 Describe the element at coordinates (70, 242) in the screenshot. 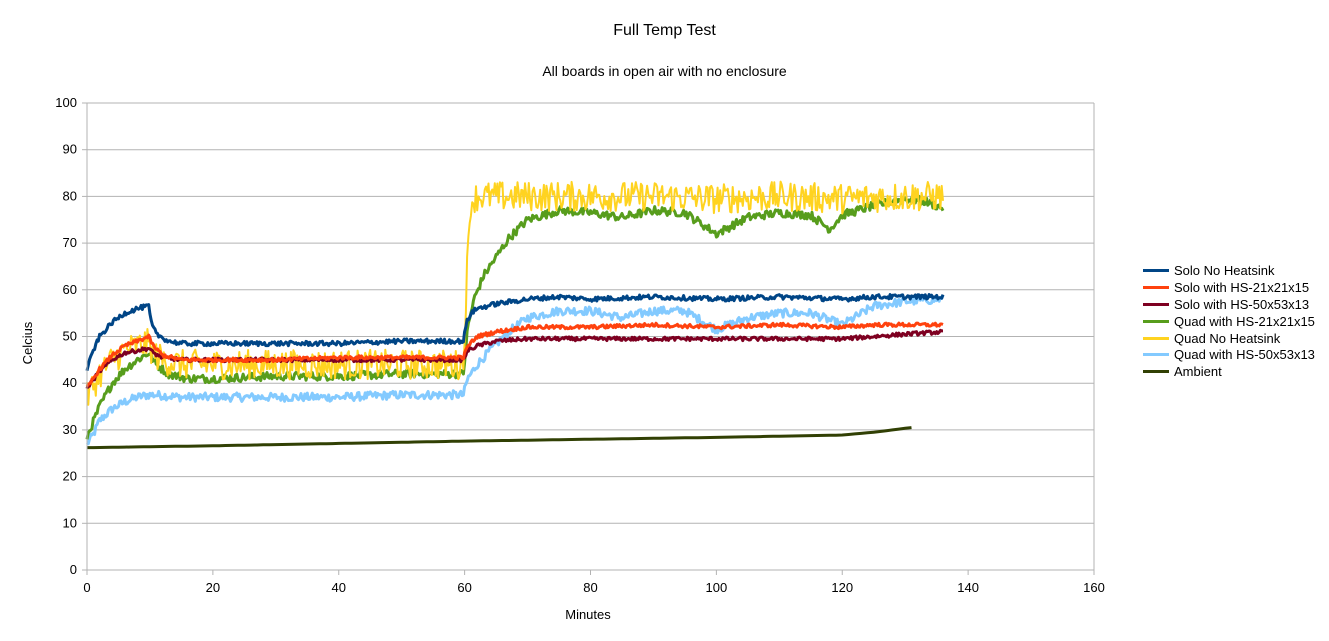

I see `y-tick-label: 70` at that location.